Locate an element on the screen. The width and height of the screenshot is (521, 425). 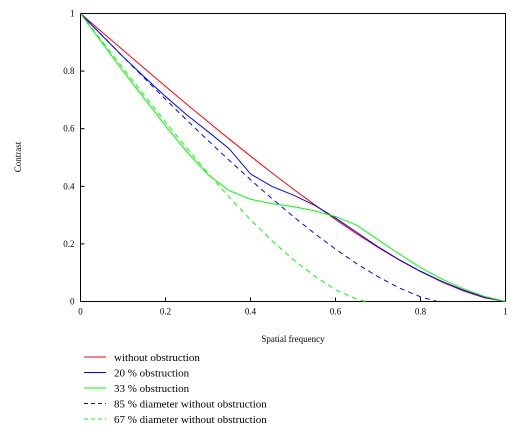
y-tick-label: 0.6 is located at coordinates (69, 129).